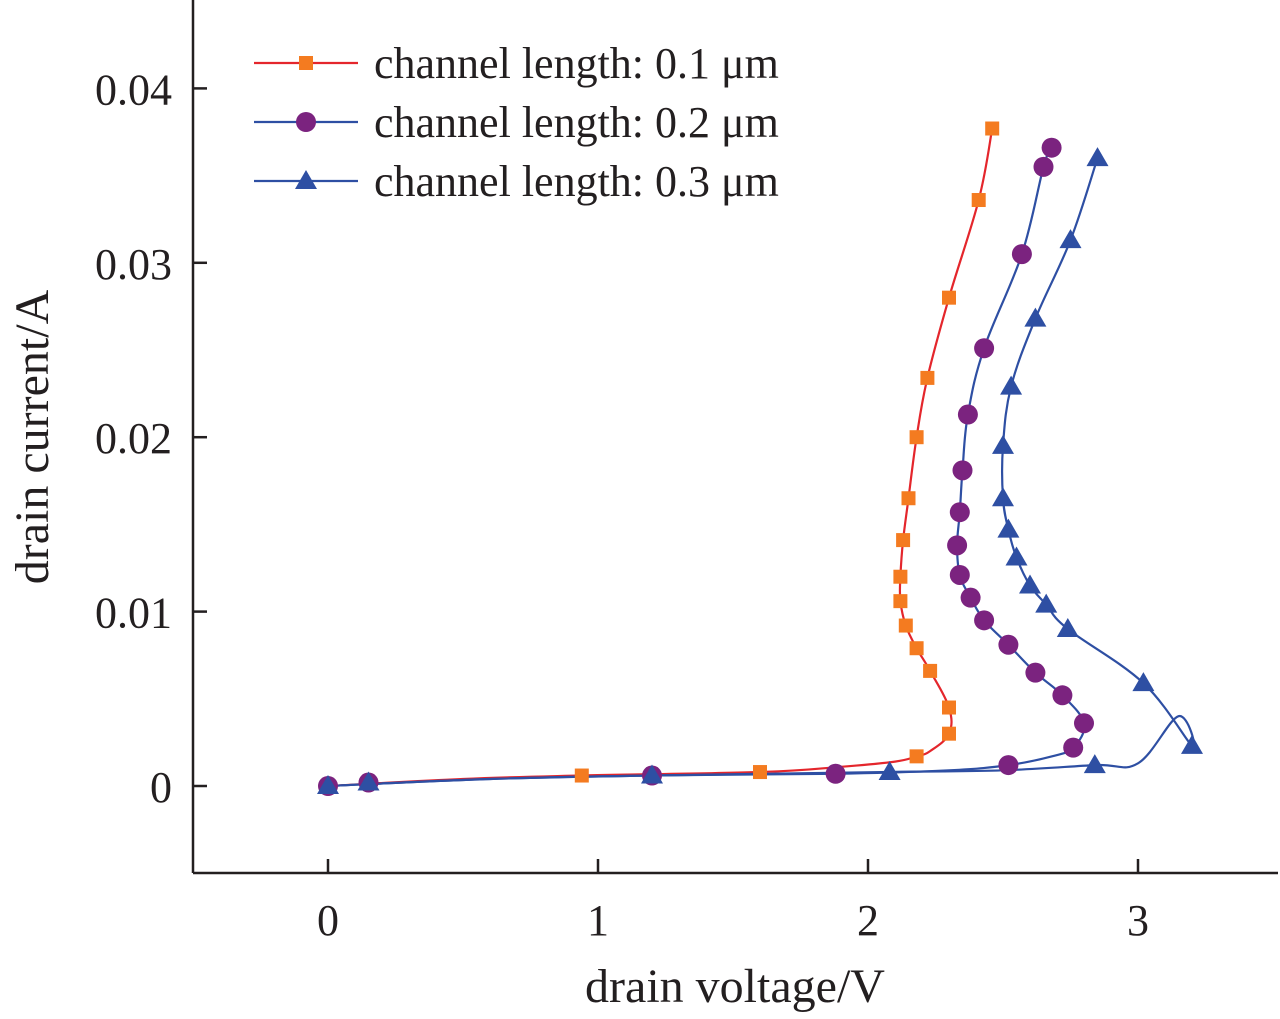 The image size is (1280, 1019). Describe the element at coordinates (133, 89) in the screenshot. I see `y-tick-label: 0.04` at that location.